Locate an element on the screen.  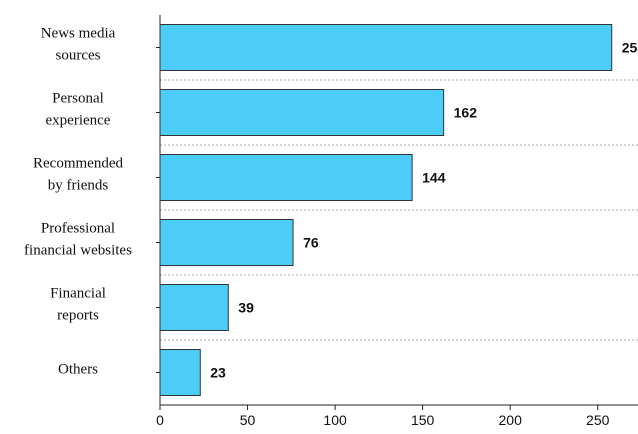
x-tick-label: 200 is located at coordinates (511, 420).